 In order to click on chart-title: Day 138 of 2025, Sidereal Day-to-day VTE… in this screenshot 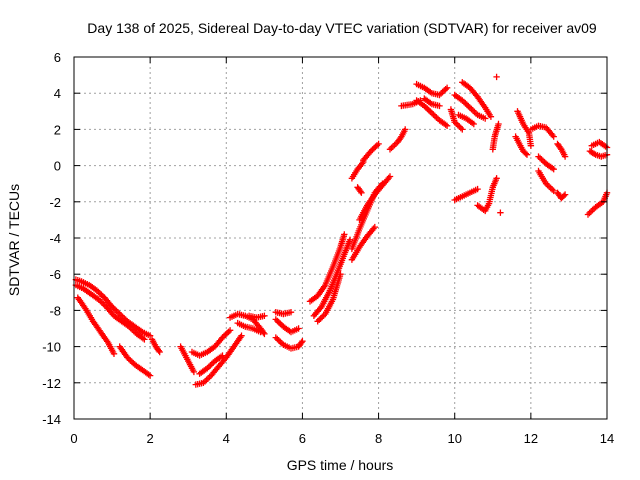, I will do `click(342, 28)`.